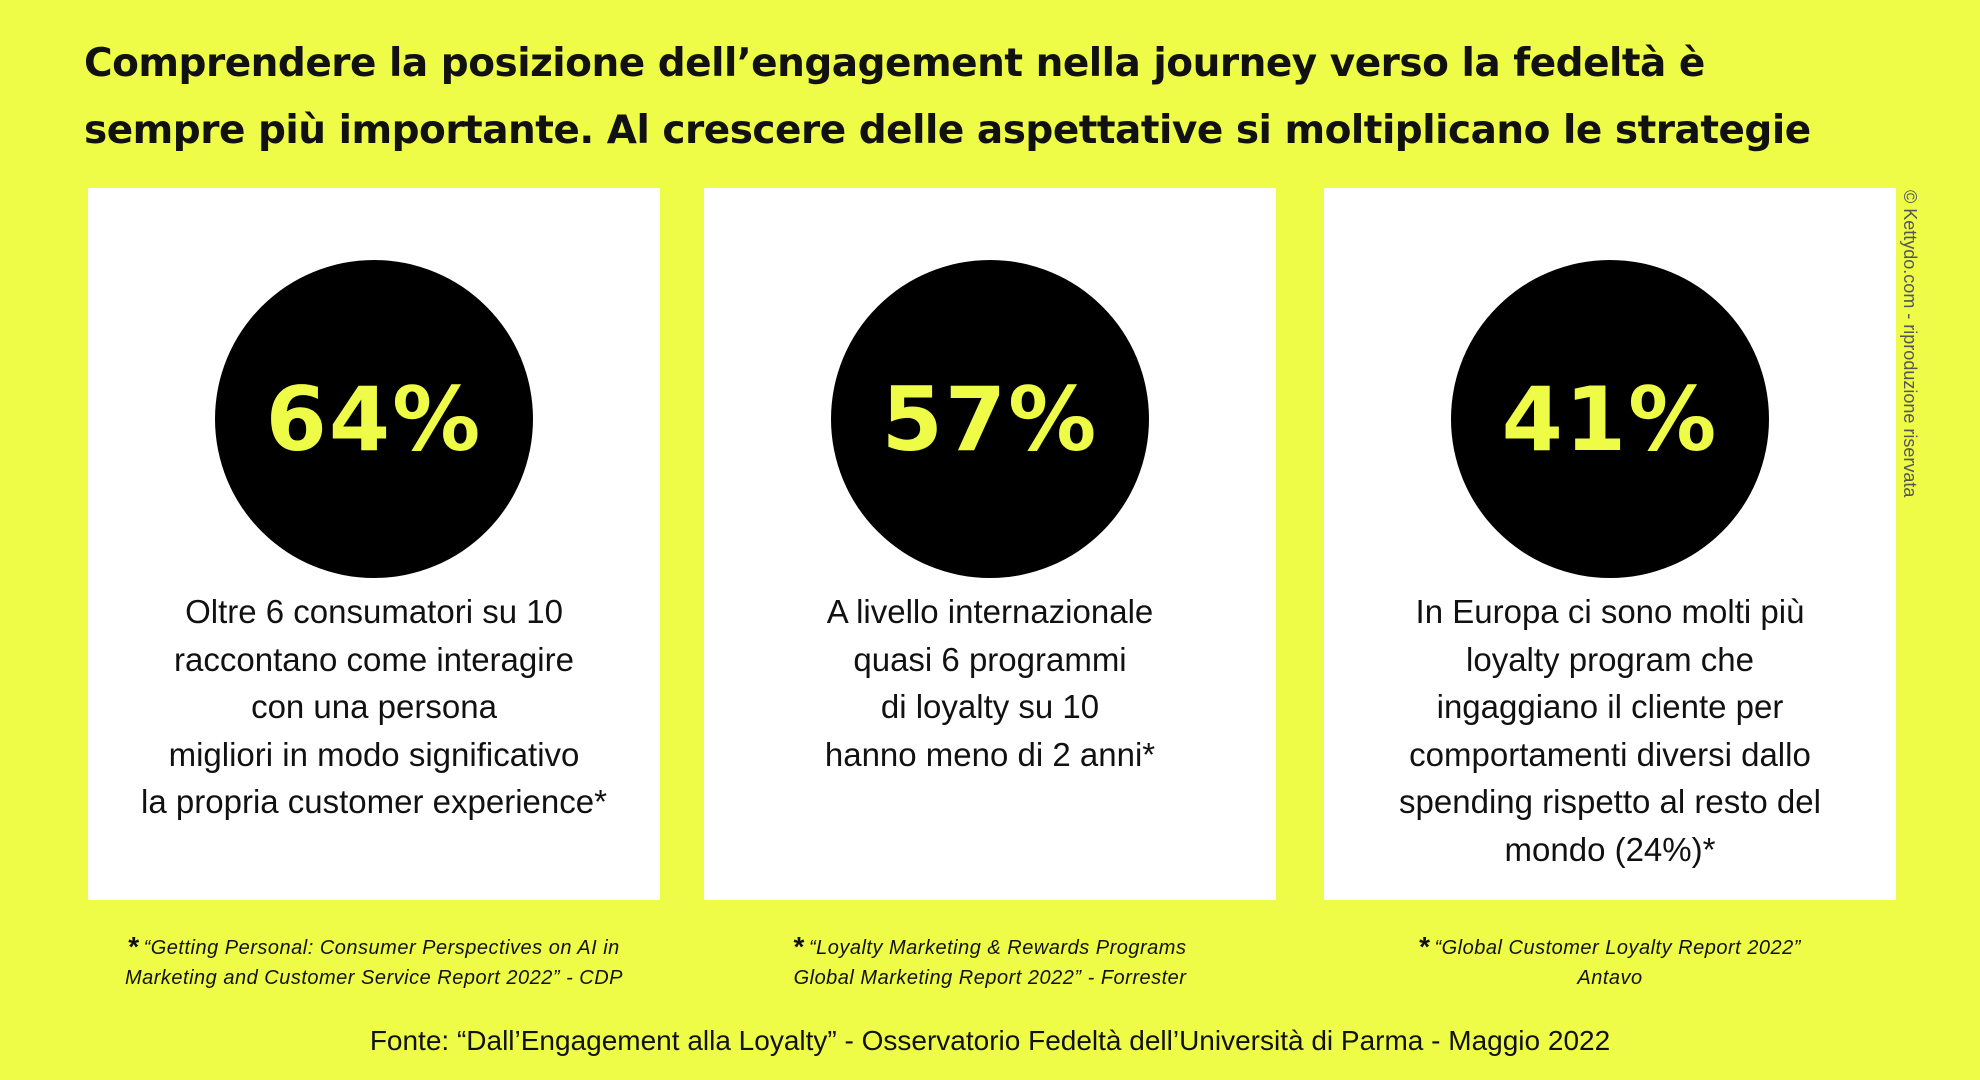 This screenshot has width=1980, height=1080. I want to click on description-line: spending rispetto al resto del, so click(1610, 801).